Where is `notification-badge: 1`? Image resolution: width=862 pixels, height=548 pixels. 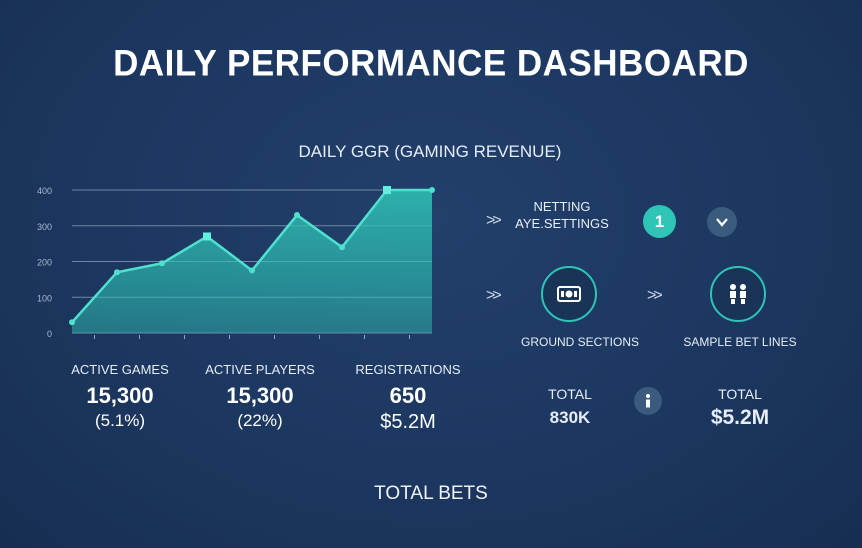 notification-badge: 1 is located at coordinates (659, 221).